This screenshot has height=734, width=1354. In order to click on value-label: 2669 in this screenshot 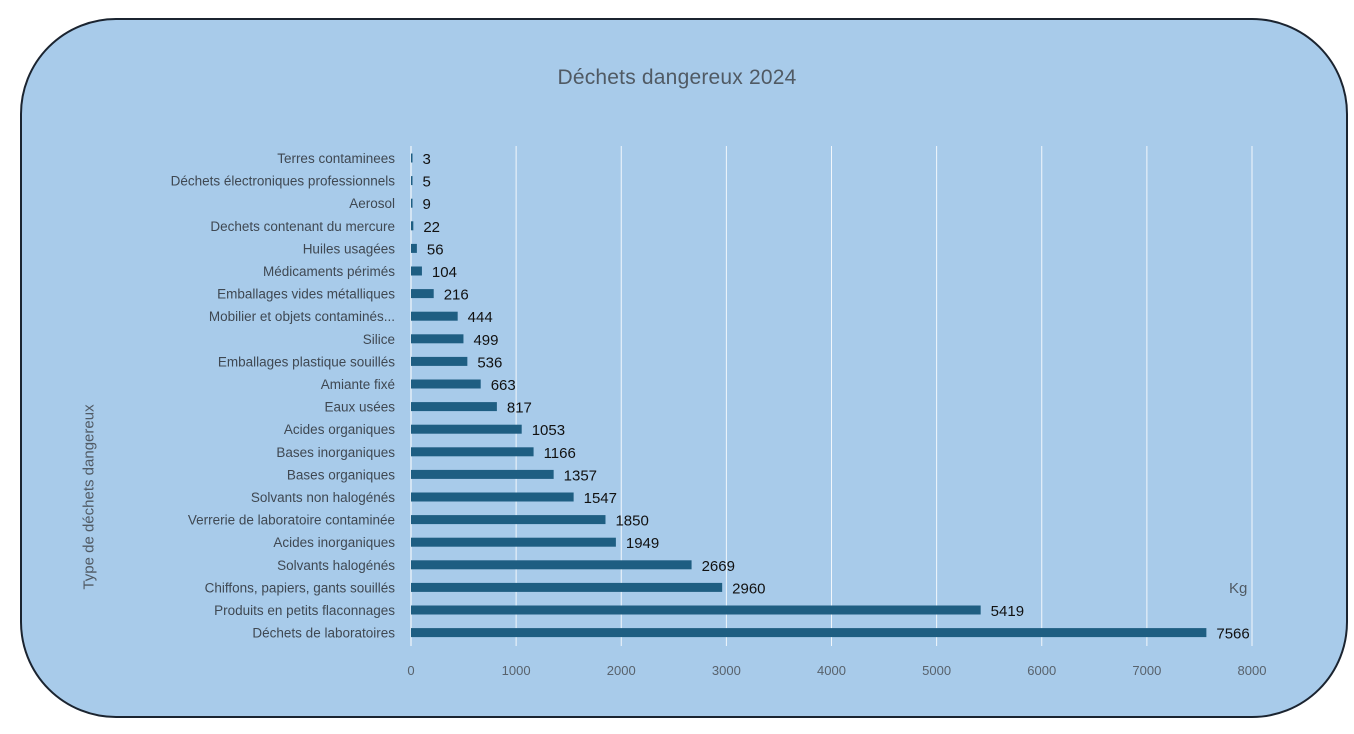, I will do `click(718, 566)`.